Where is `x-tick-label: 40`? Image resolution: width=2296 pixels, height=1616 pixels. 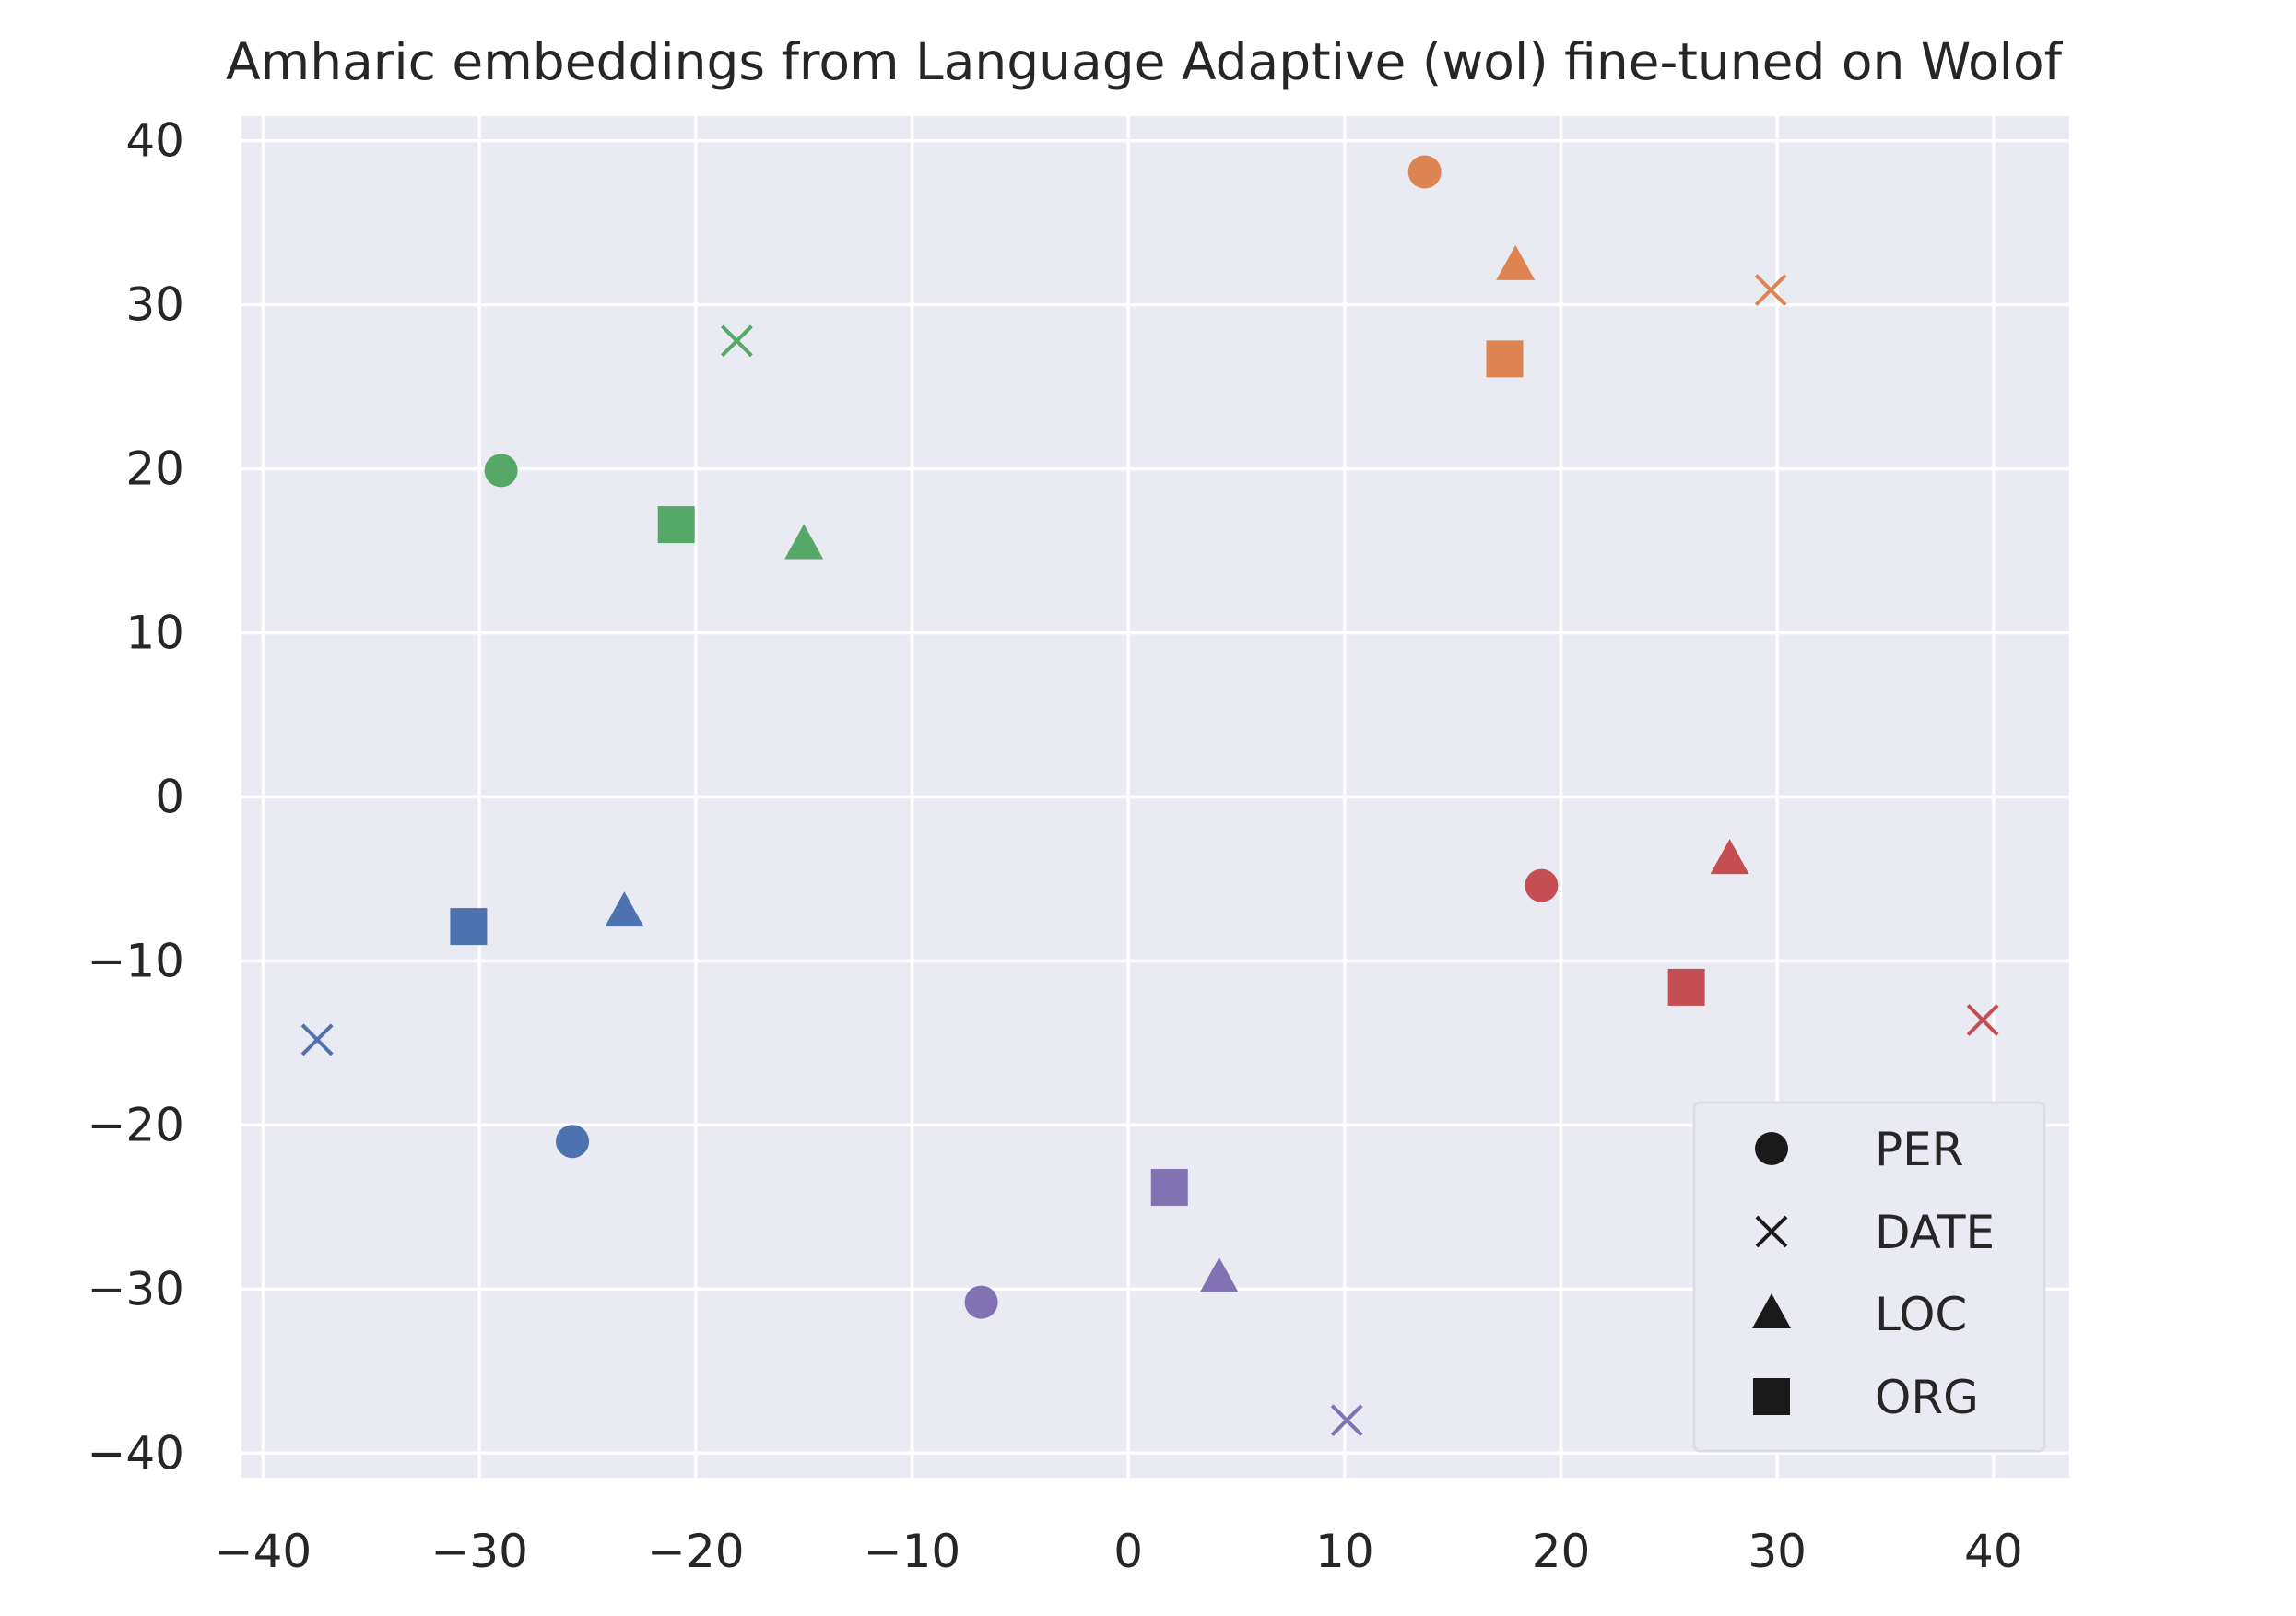
x-tick-label: 40 is located at coordinates (1993, 1551).